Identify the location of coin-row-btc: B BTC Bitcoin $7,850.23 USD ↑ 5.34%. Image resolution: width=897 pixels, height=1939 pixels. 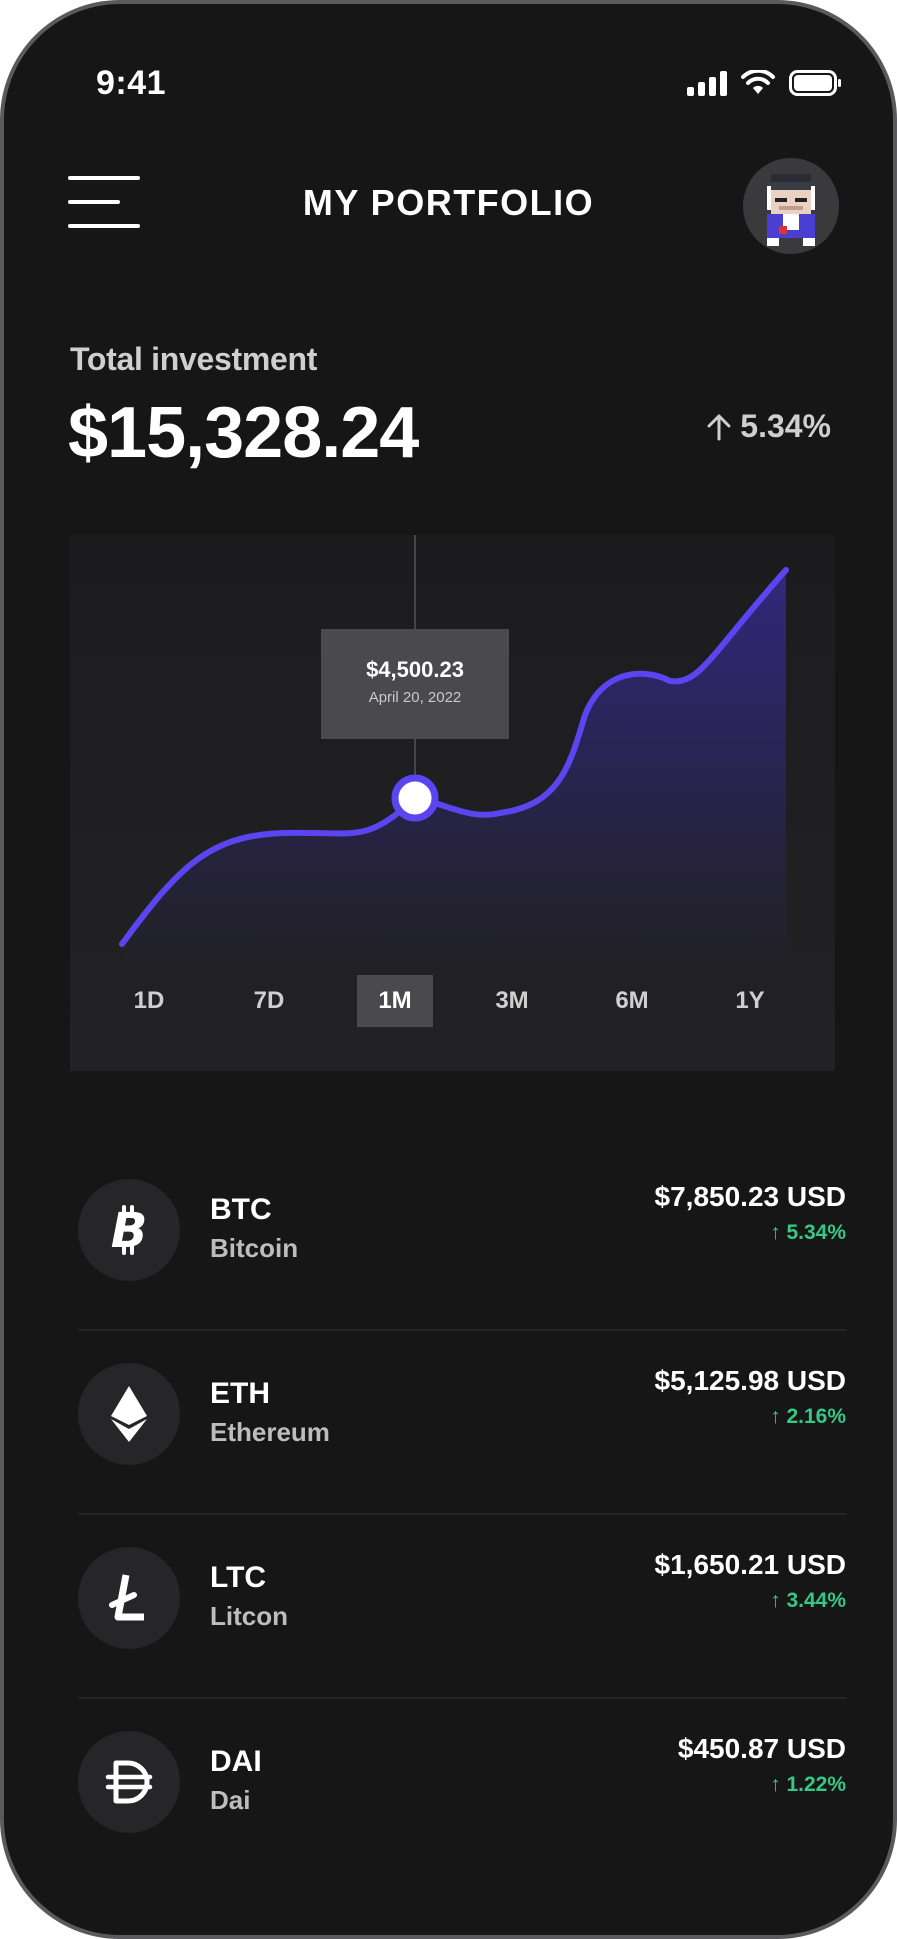
(462, 1239).